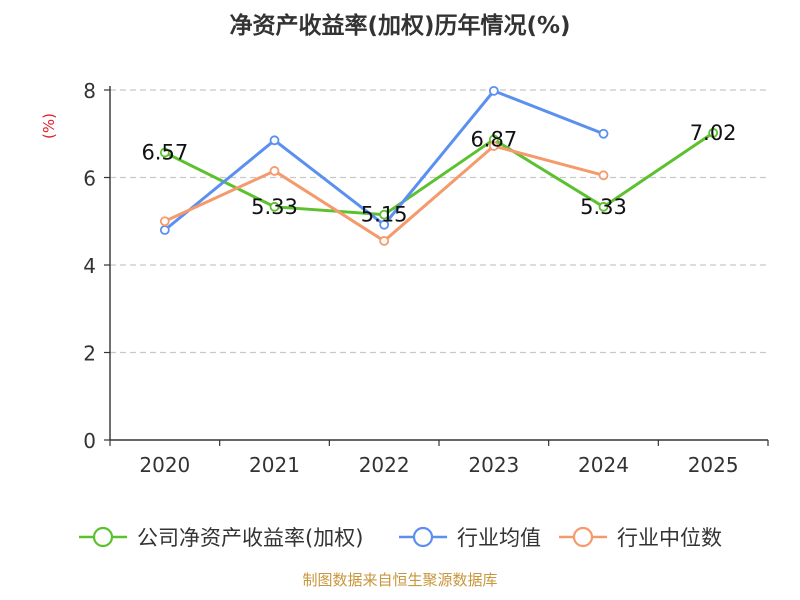 The width and height of the screenshot is (800, 600). I want to click on legend-label-1: 行业均值, so click(499, 538).